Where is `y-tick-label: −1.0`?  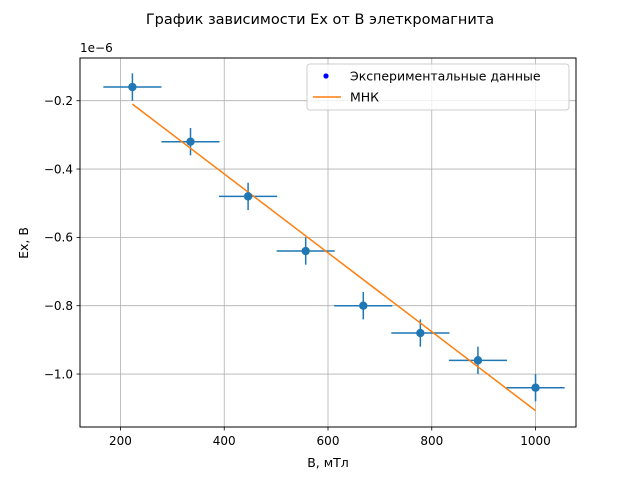
y-tick-label: −1.0 is located at coordinates (58, 374).